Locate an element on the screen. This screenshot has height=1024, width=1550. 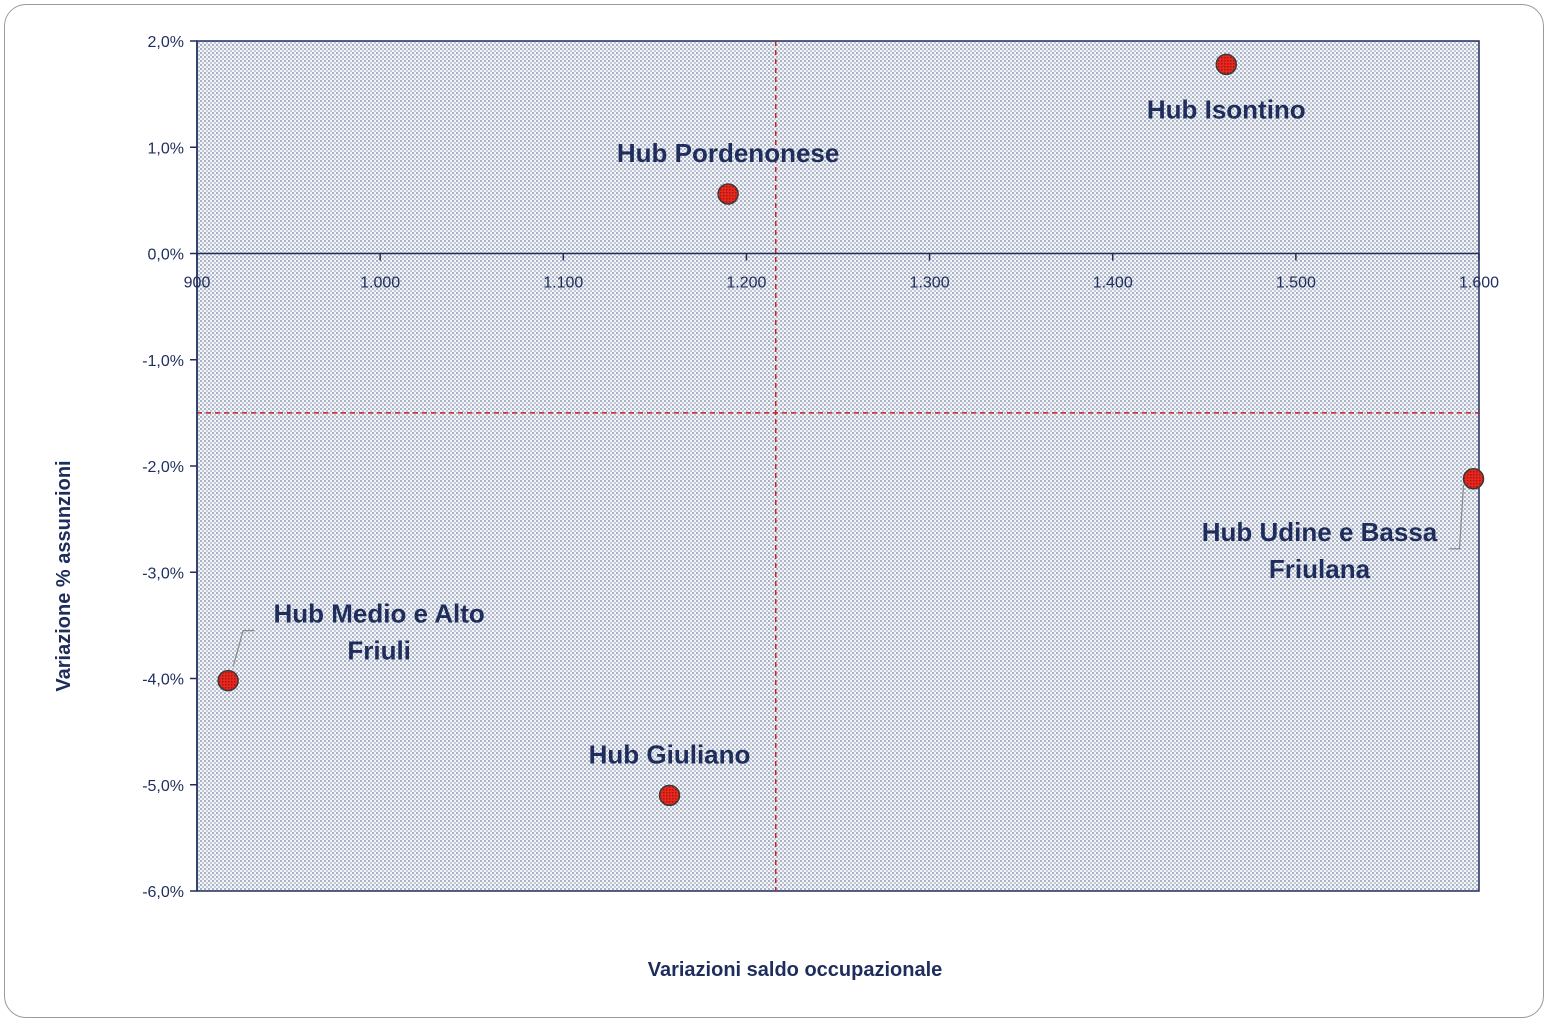
x-tick-label: 1.200 is located at coordinates (746, 283).